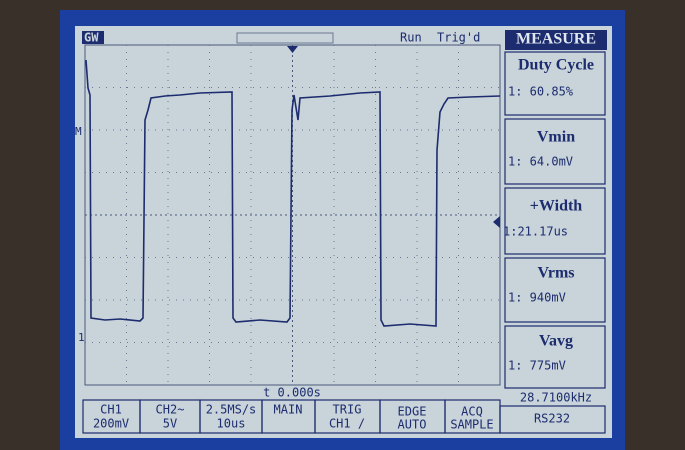 Image resolution: width=685 pixels, height=450 pixels. I want to click on brand: GW, so click(91, 38).